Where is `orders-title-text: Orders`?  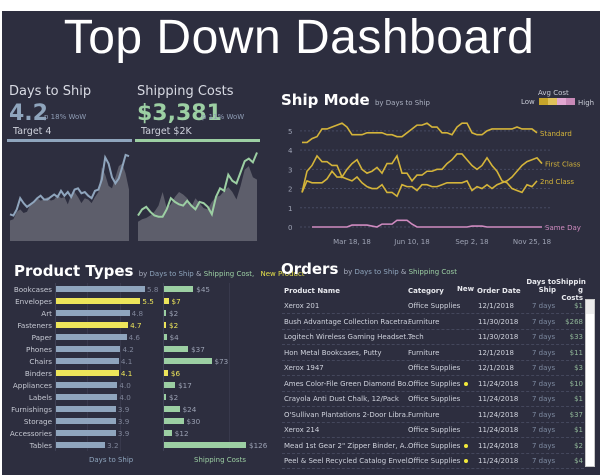
orders-title-text: Orders is located at coordinates (310, 269).